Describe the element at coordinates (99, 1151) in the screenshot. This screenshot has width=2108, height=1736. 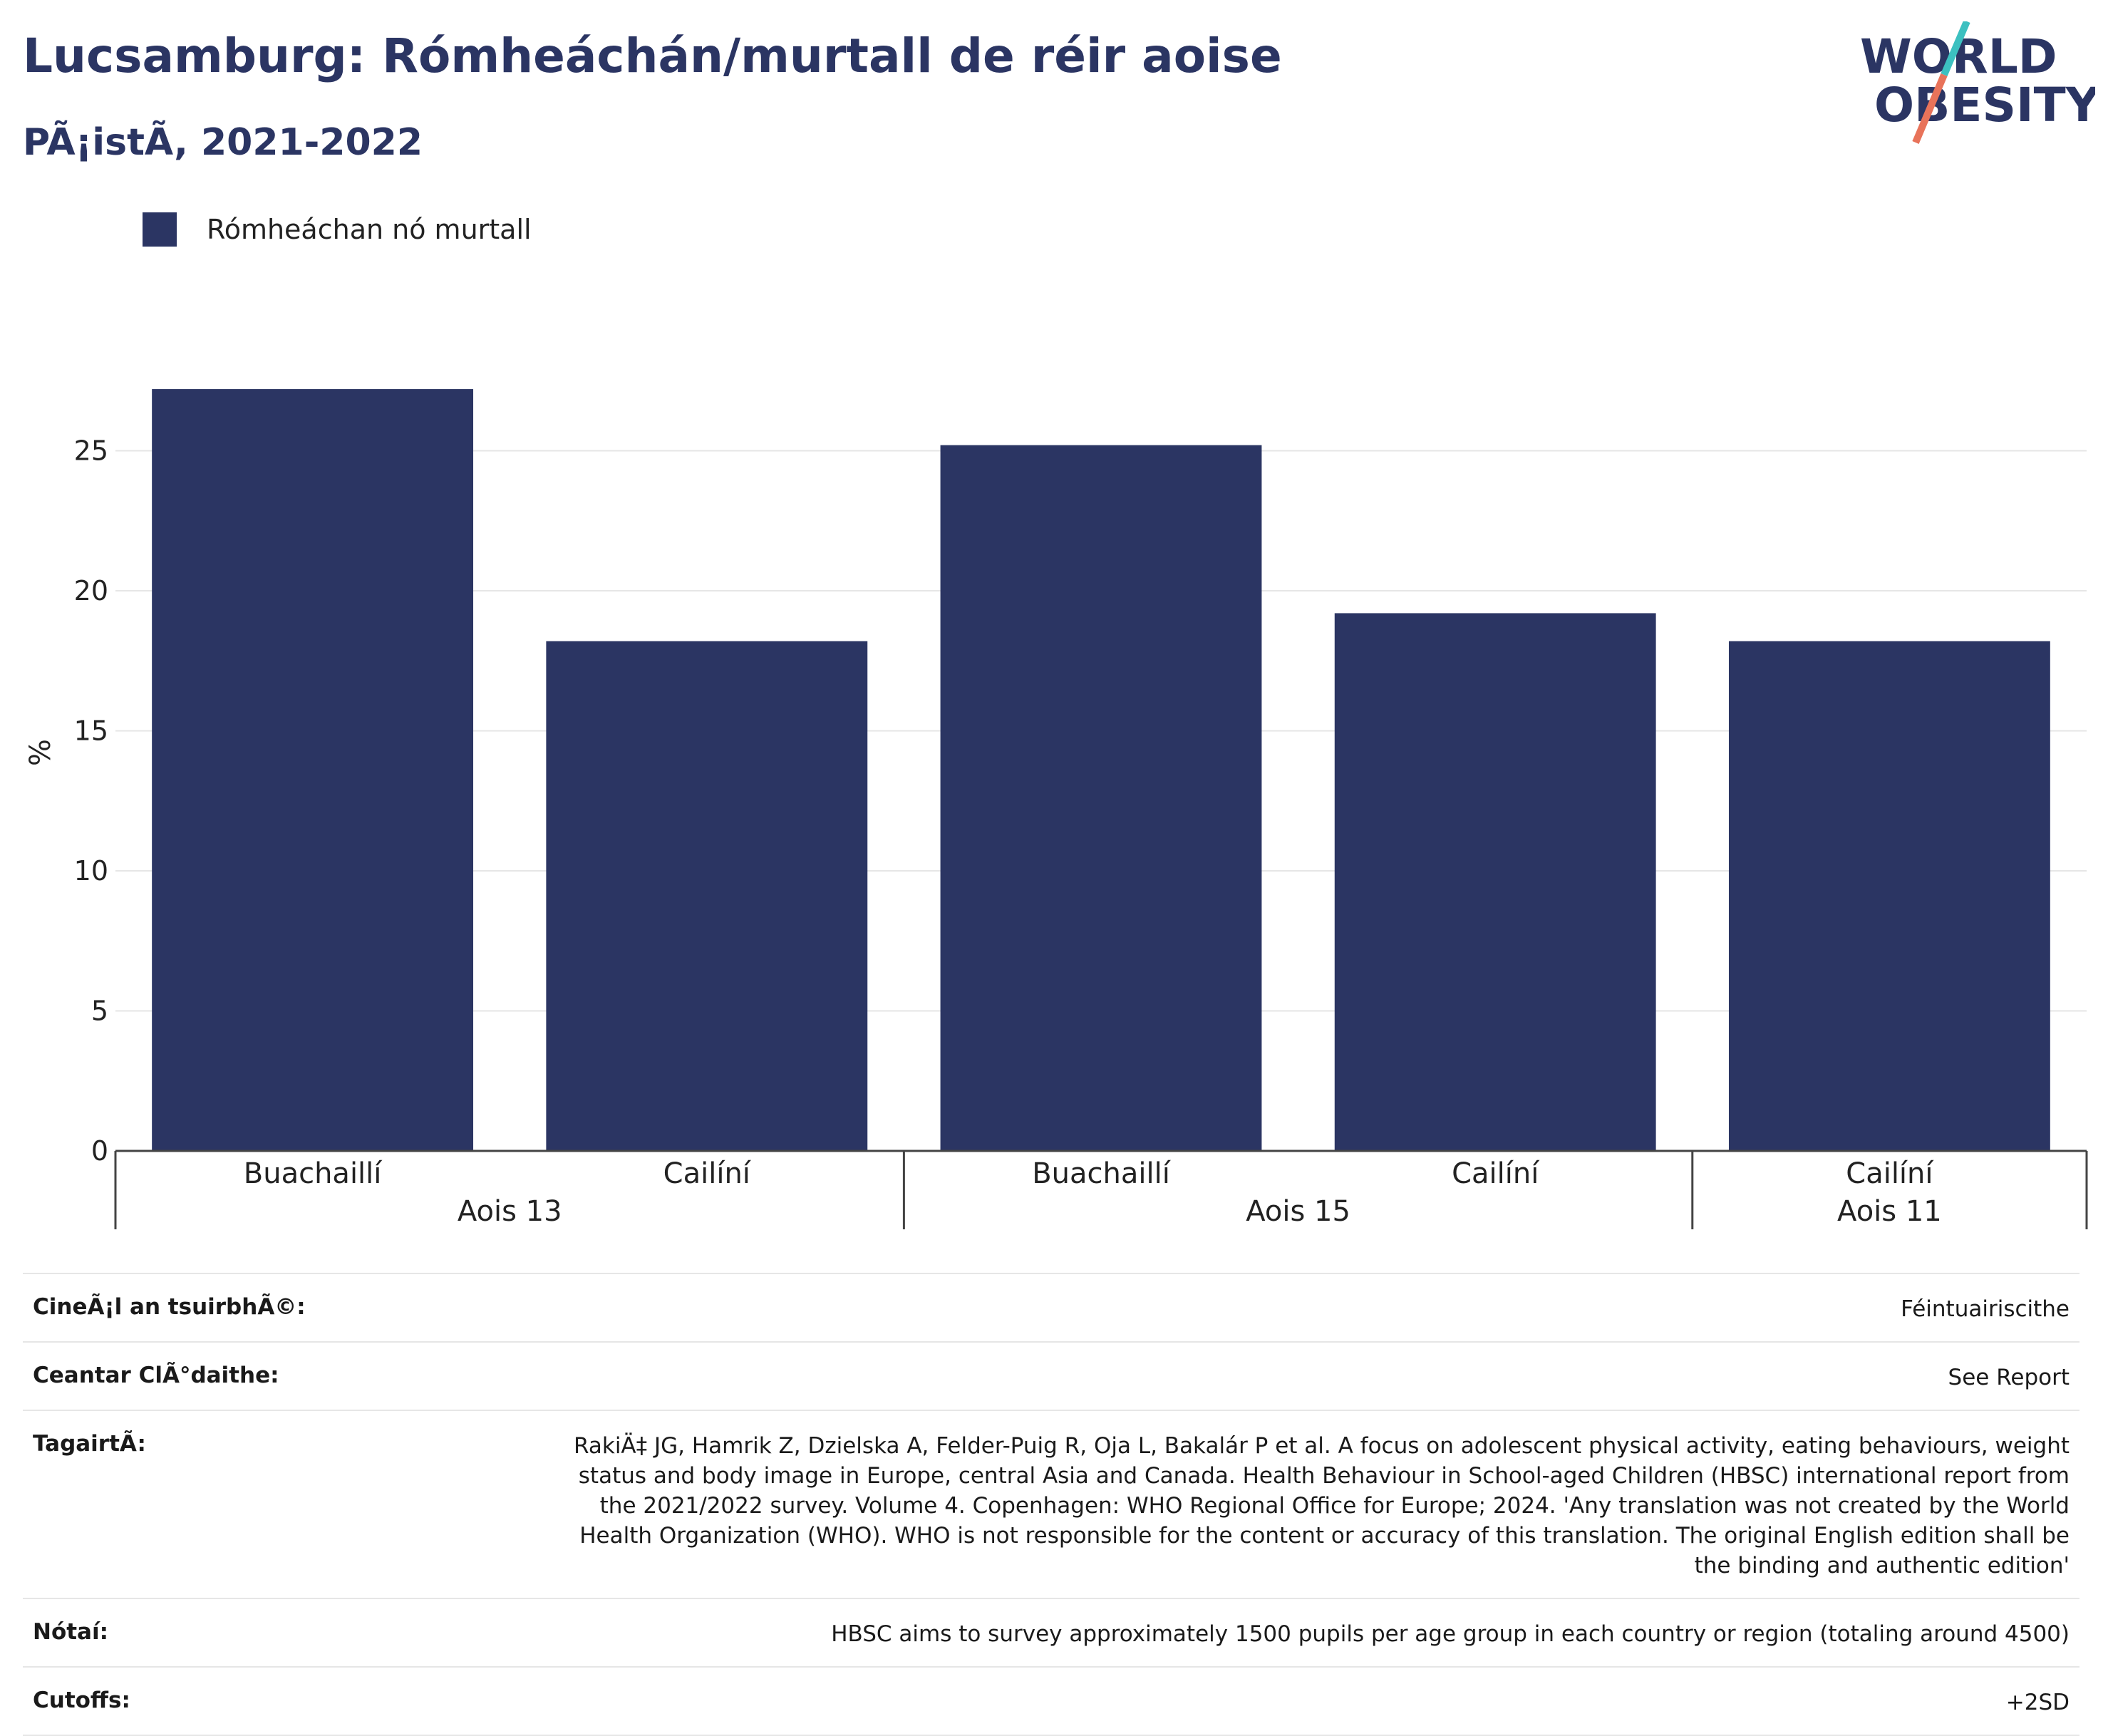
I see `y-tick-label: 0` at that location.